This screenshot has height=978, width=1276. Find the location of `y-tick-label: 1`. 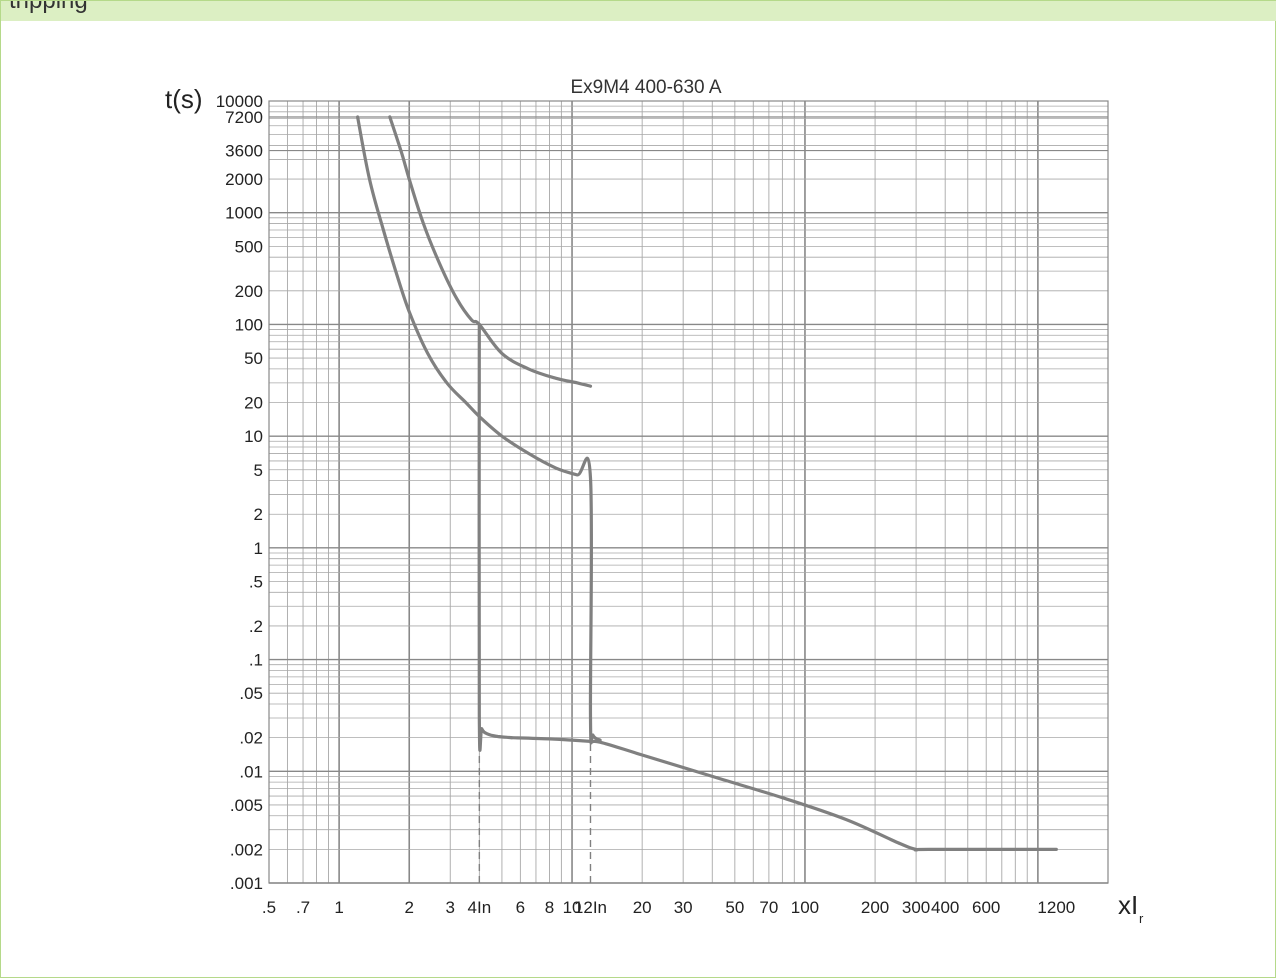

y-tick-label: 1 is located at coordinates (258, 548).